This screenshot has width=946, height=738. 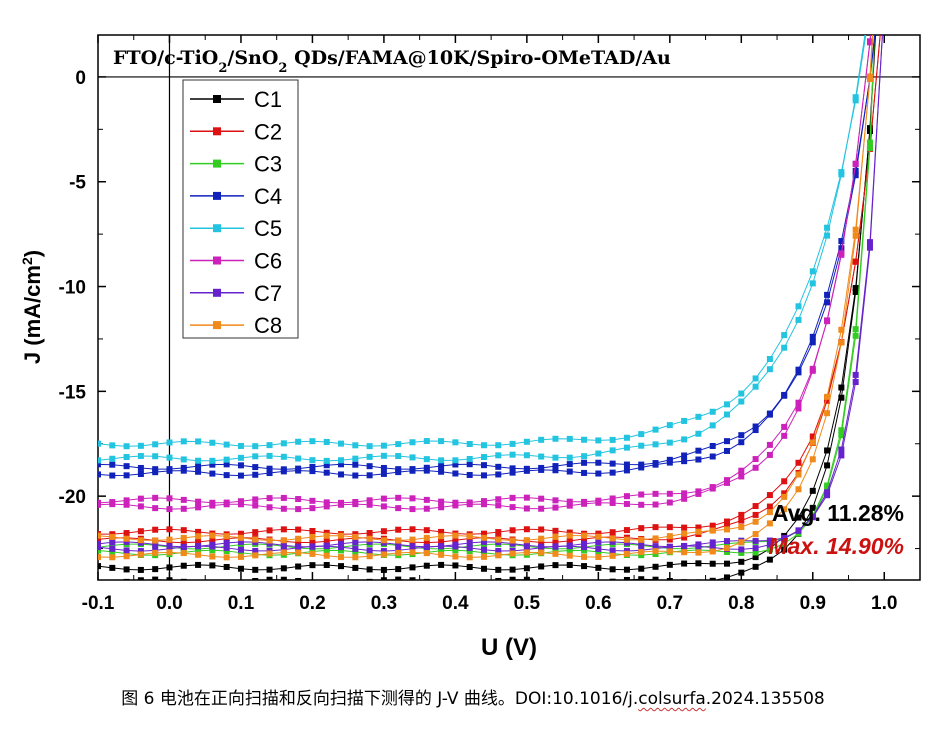 I want to click on x-tick-label: 0.9, so click(x=813, y=603).